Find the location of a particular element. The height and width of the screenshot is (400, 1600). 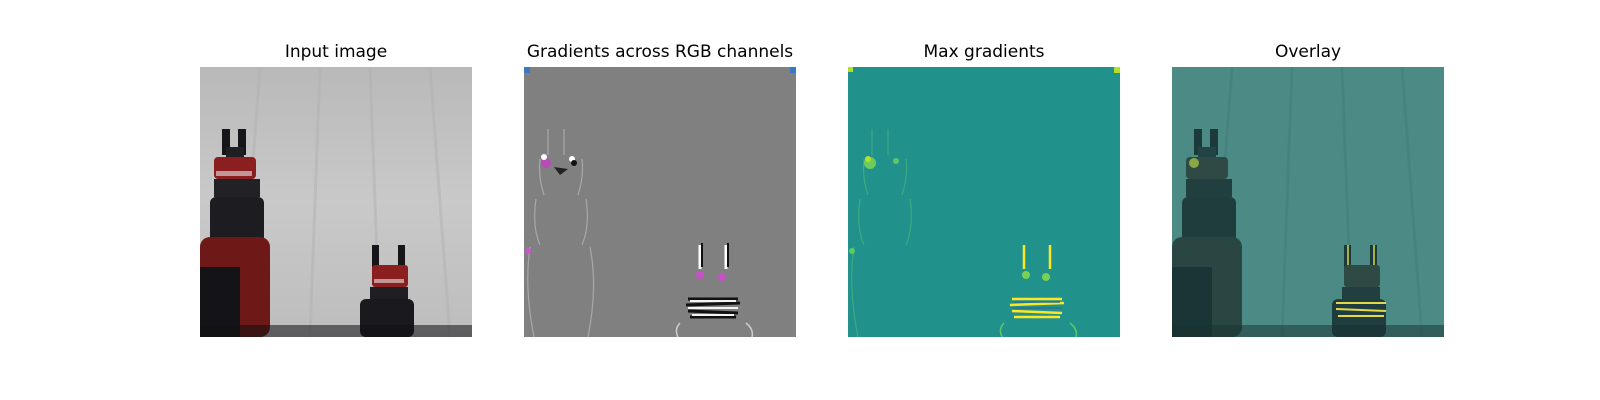

input-image is located at coordinates (336, 202).